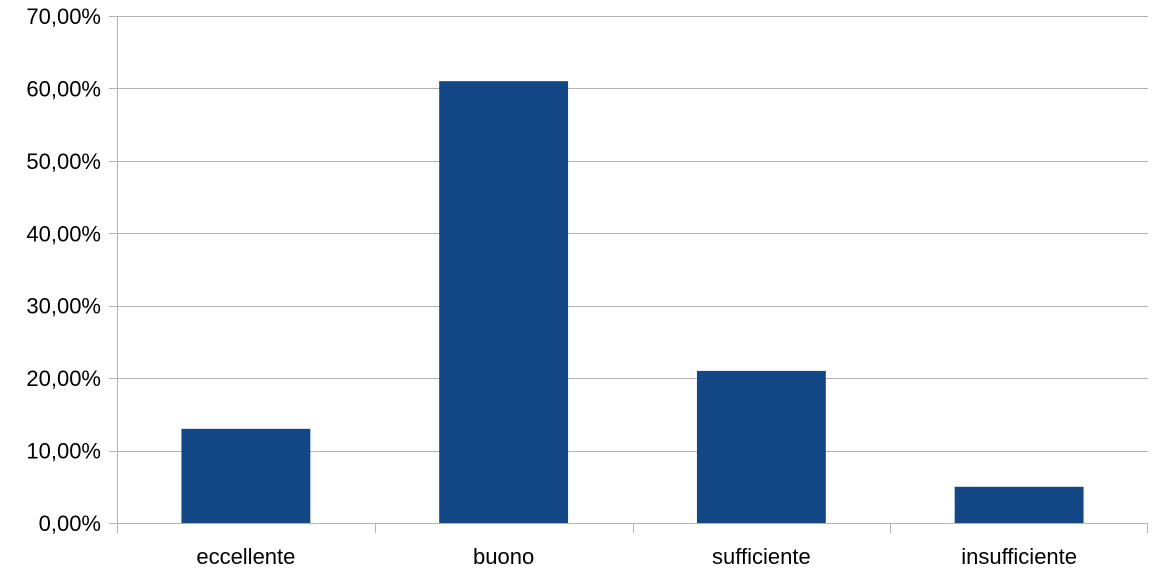  I want to click on x-tick-labels: eccellente buono sufficiente insufficiente, so click(636, 556).